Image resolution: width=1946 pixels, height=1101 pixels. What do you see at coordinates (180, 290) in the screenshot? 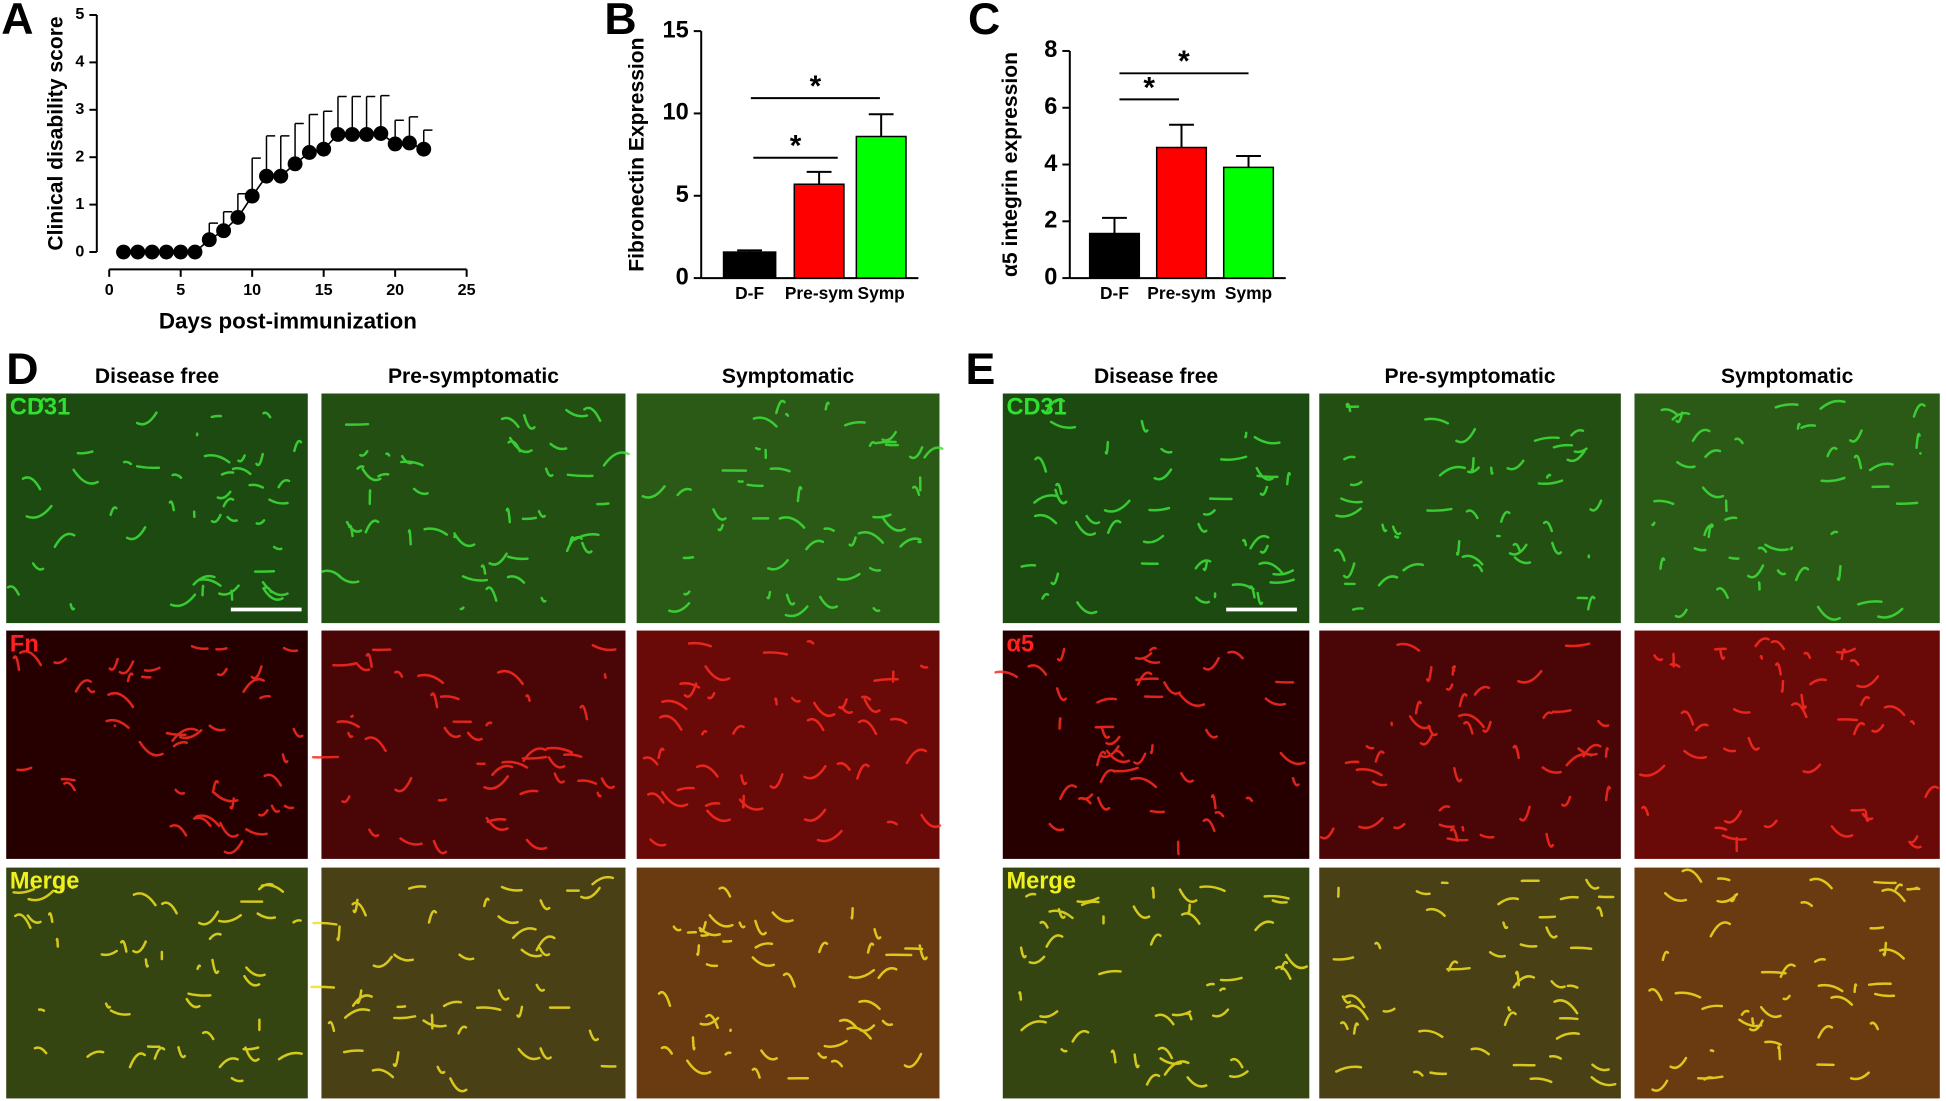
I see `x-tick-label: 5` at bounding box center [180, 290].